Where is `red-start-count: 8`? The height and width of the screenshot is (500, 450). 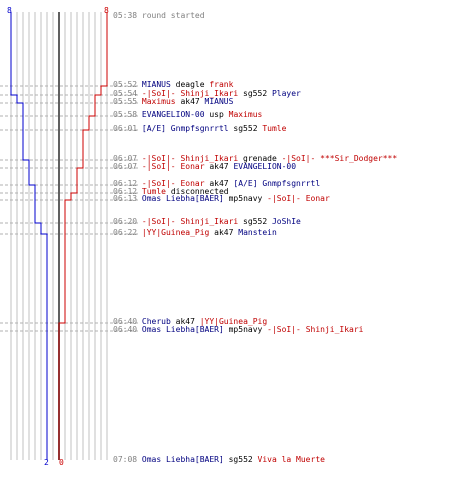 red-start-count: 8 is located at coordinates (106, 10).